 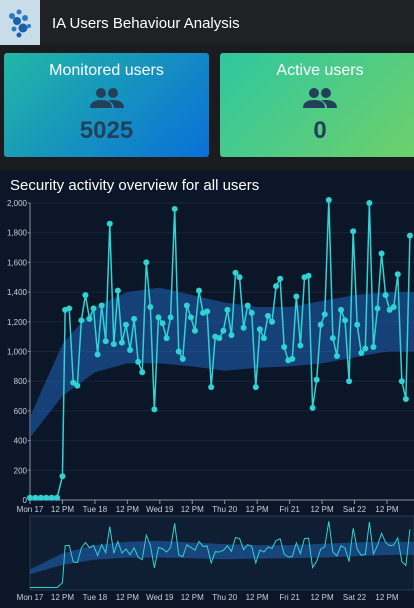 I want to click on card: Monitored users 5025, so click(x=106, y=105).